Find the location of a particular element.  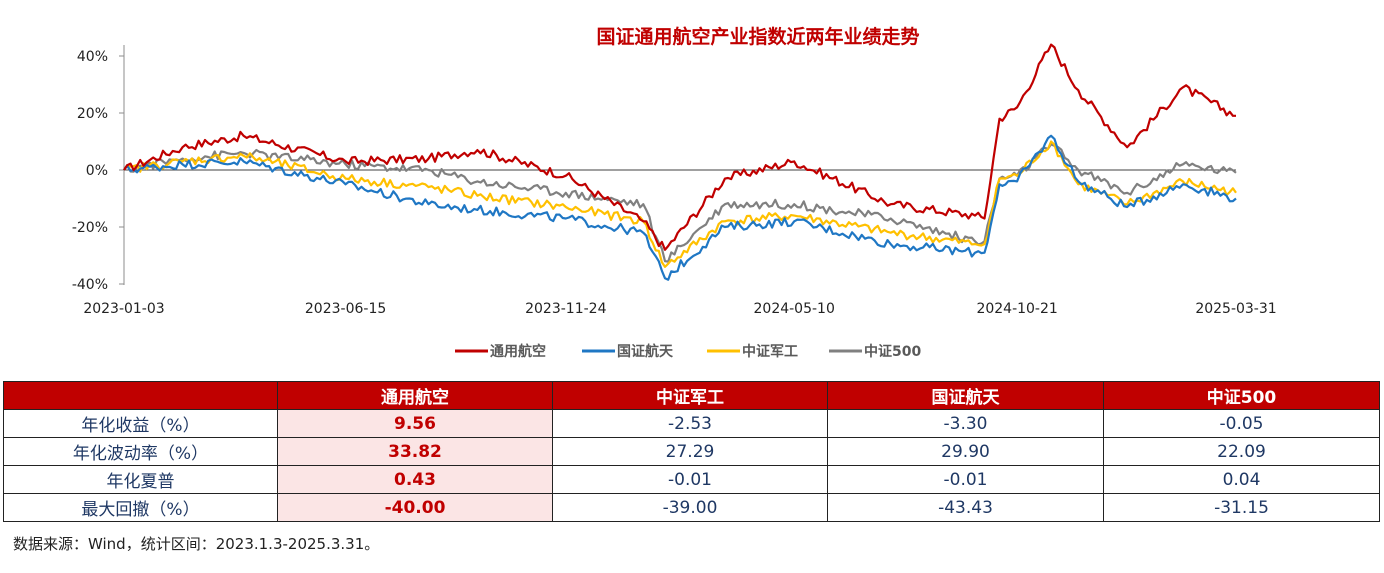

table-header-row: 通用航空 中证军工 国证航天 中证500 is located at coordinates (691, 395).